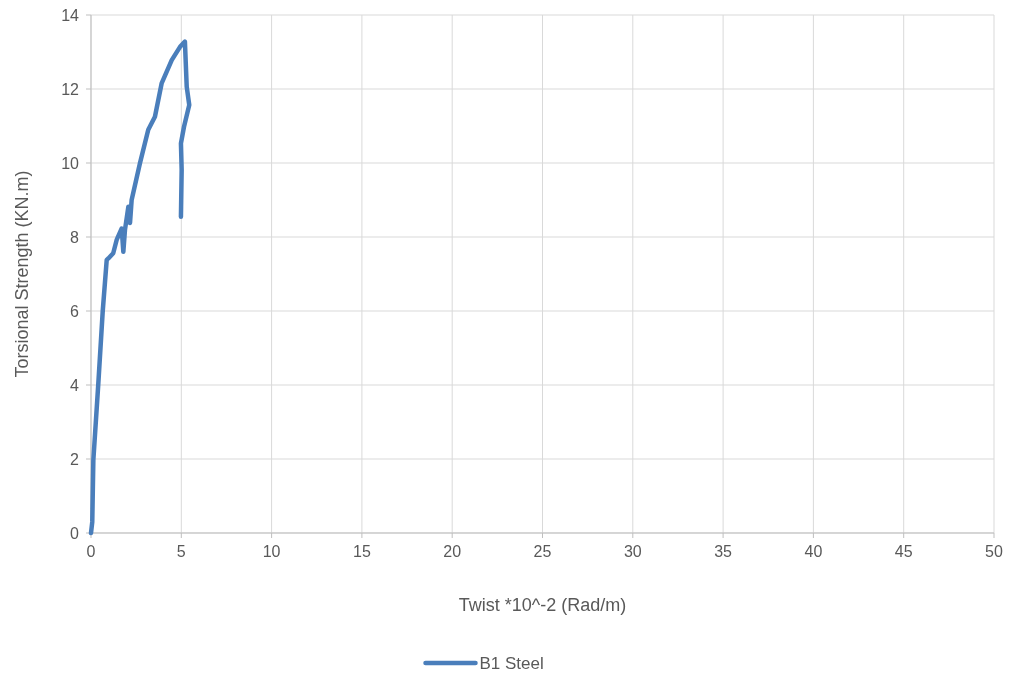 Image resolution: width=1011 pixels, height=688 pixels. What do you see at coordinates (75, 311) in the screenshot?
I see `y-tick-label: 6` at bounding box center [75, 311].